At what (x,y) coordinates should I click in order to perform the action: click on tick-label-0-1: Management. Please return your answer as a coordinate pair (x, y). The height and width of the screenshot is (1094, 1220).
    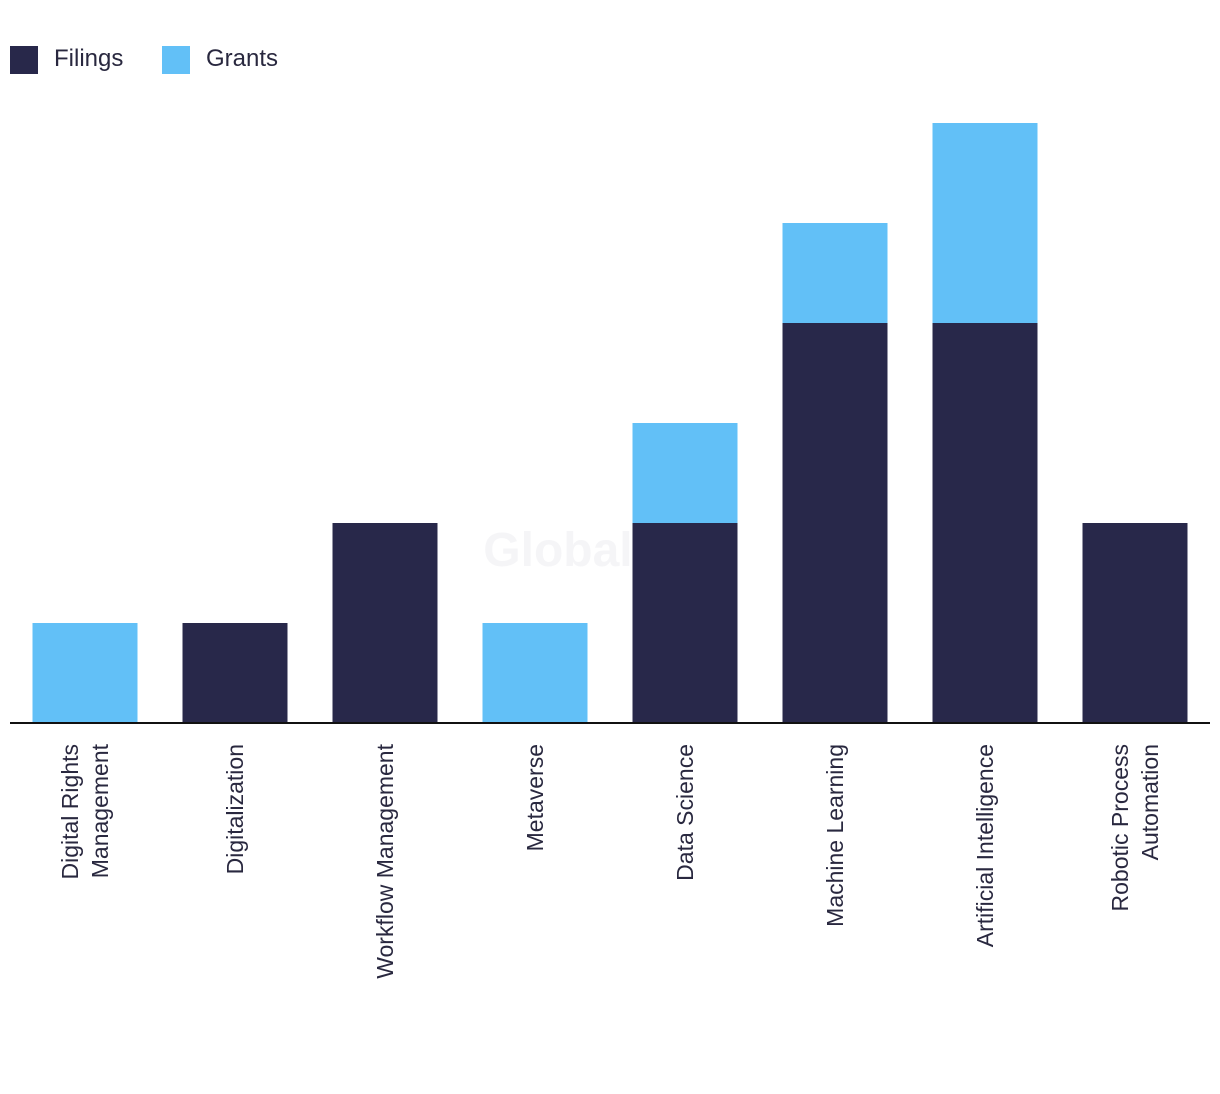
    Looking at the image, I should click on (100, 810).